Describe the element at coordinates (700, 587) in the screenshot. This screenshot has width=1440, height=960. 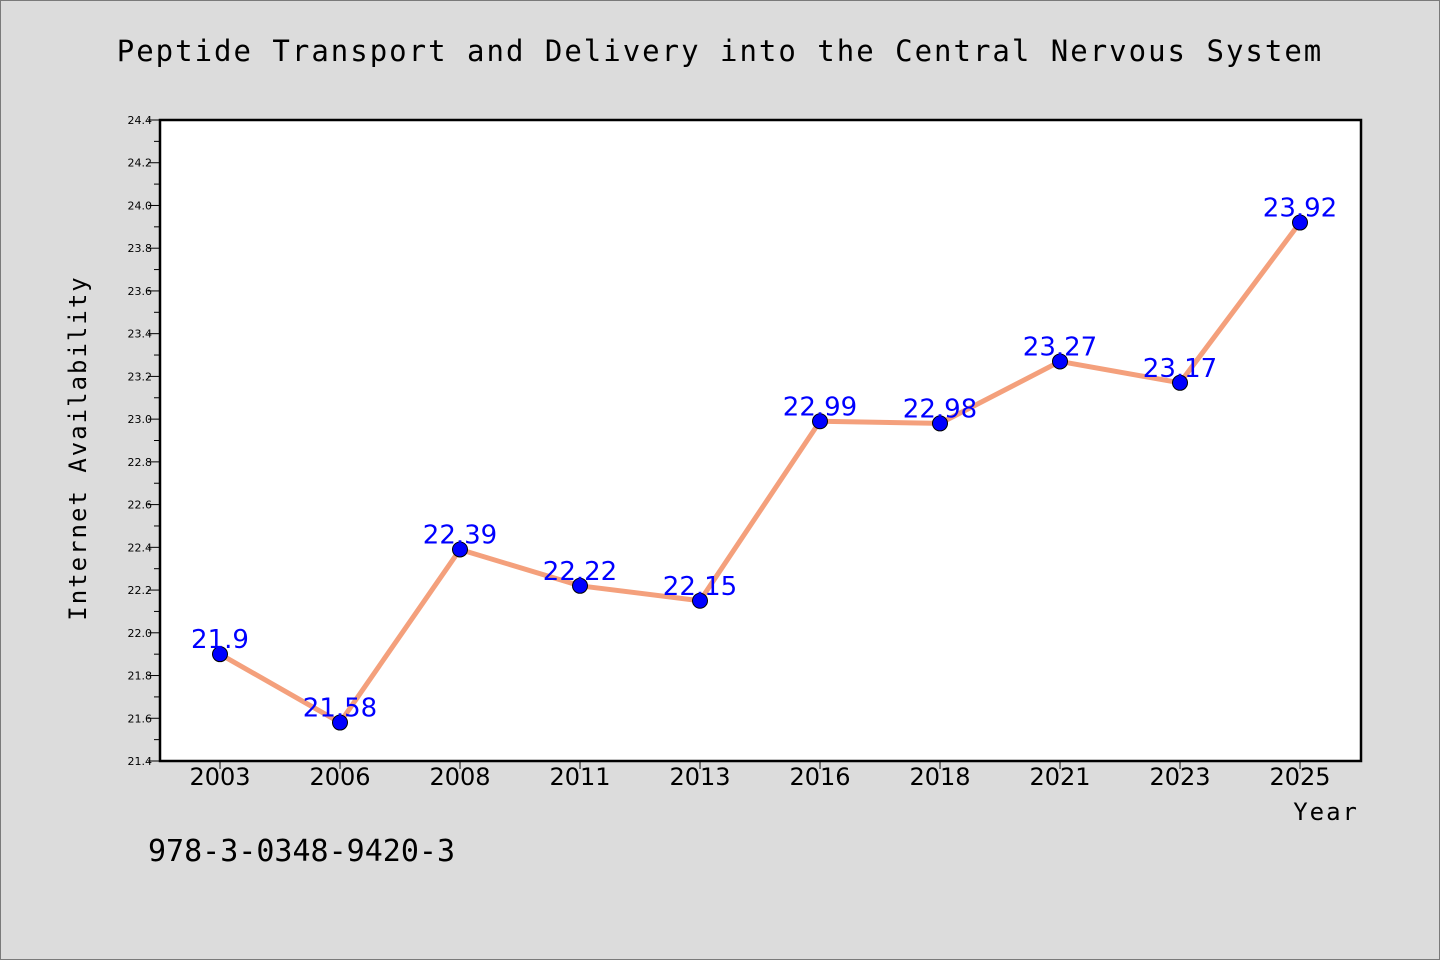
I see `data-label: 22.15` at that location.